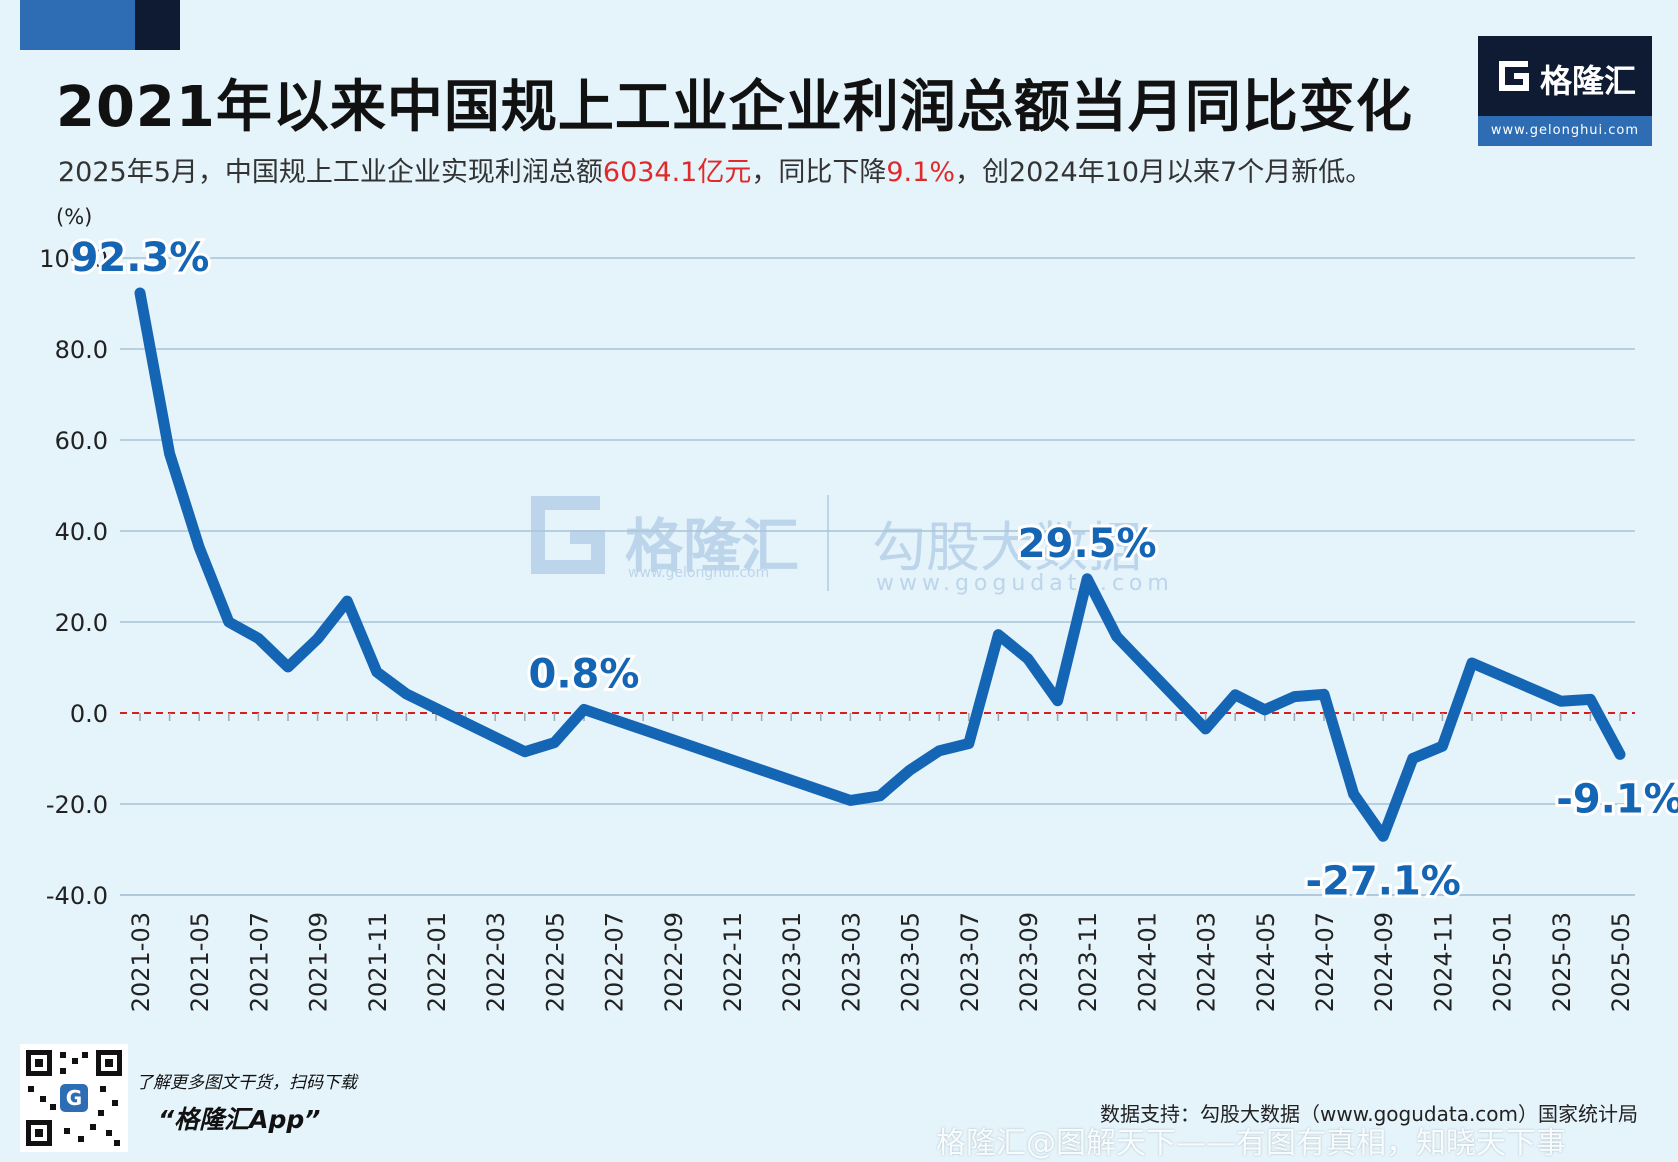 This screenshot has width=1678, height=1162. Describe the element at coordinates (677, 172) in the screenshot. I see `subtitle-highlight-profit: 6034.1亿元` at that location.